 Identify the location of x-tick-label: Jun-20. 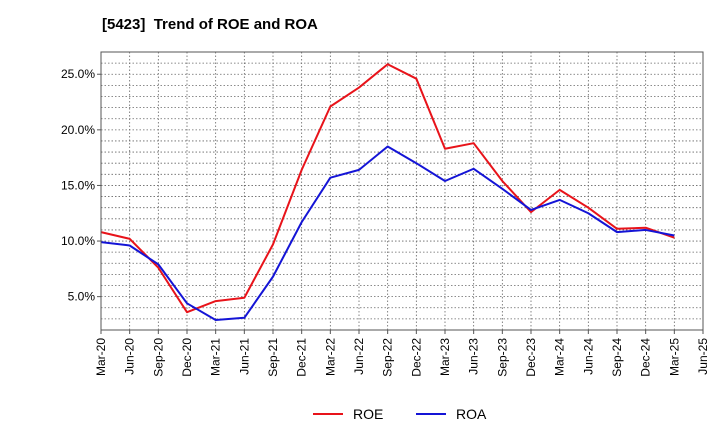
(130, 356).